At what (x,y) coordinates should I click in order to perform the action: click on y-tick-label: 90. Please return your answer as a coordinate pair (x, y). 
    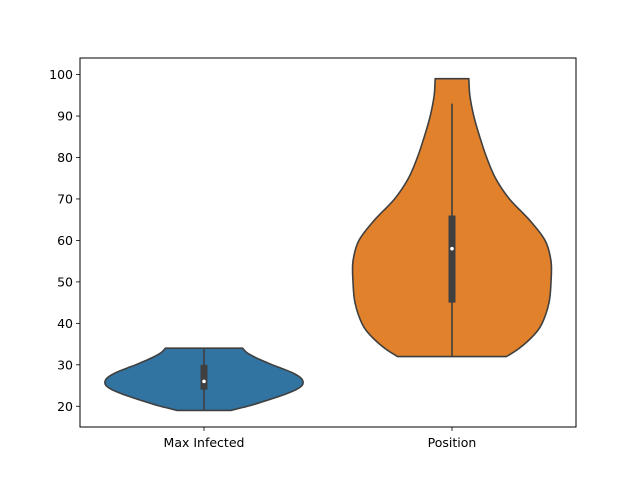
    Looking at the image, I should click on (65, 116).